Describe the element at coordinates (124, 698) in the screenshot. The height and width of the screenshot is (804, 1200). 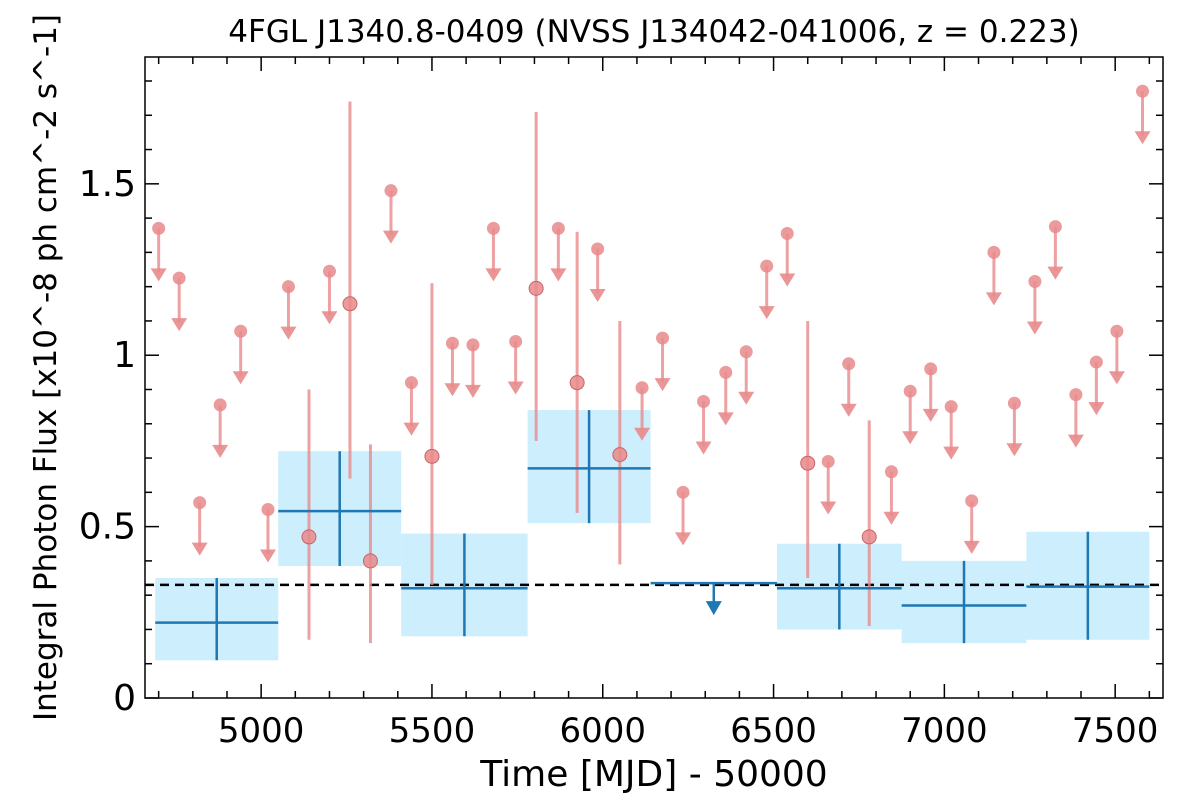
I see `y-tick-label: 0` at that location.